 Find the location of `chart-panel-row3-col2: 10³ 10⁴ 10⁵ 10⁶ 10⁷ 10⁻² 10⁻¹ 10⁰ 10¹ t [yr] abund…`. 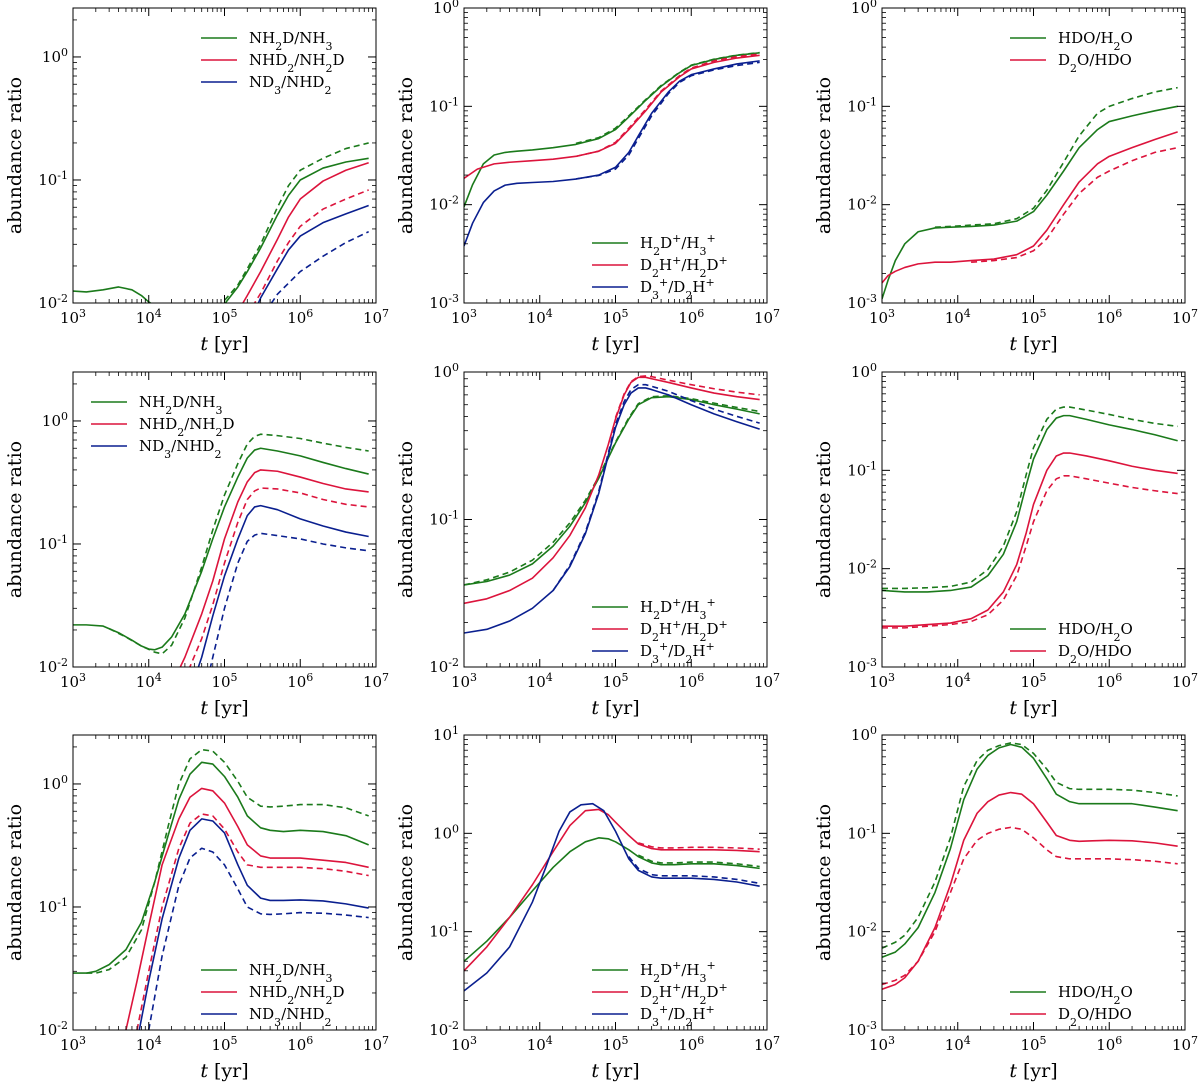

chart-panel-row3-col2: 10³ 10⁴ 10⁵ 10⁶ 10⁷ 10⁻² 10⁻¹ 10⁰ 10¹ t [yr] abund… is located at coordinates (587, 903).